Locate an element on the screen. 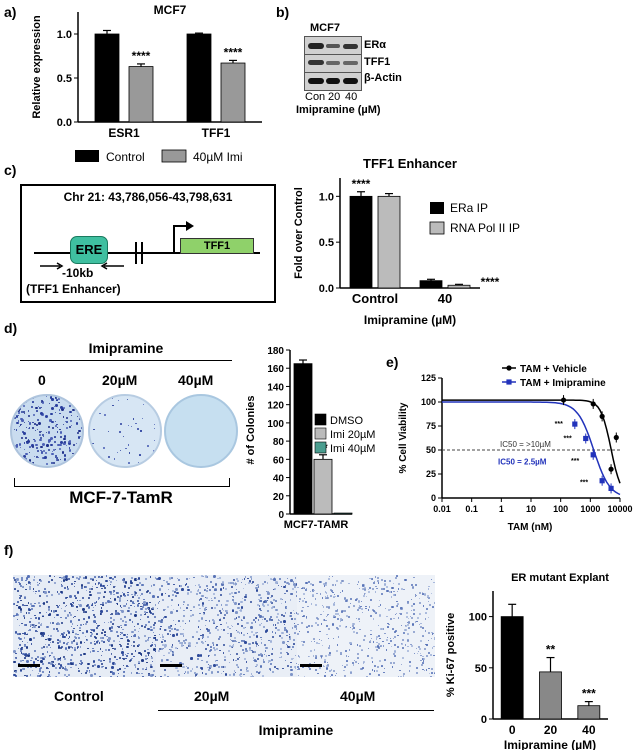  data-point is located at coordinates (611, 469).